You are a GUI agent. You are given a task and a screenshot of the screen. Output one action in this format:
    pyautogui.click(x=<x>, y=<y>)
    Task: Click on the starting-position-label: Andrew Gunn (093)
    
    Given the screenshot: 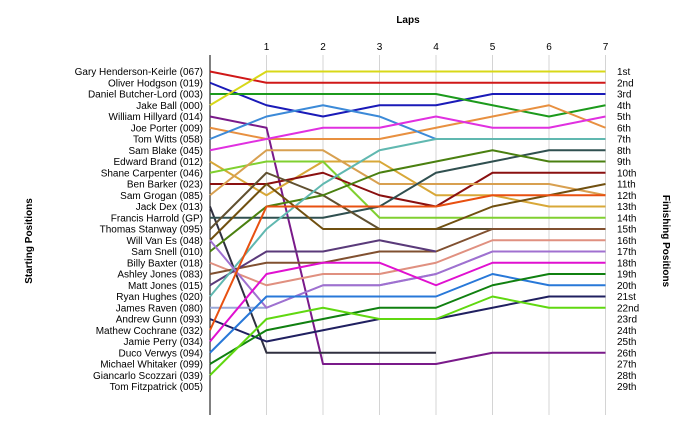 What is the action you would take?
    pyautogui.click(x=159, y=320)
    